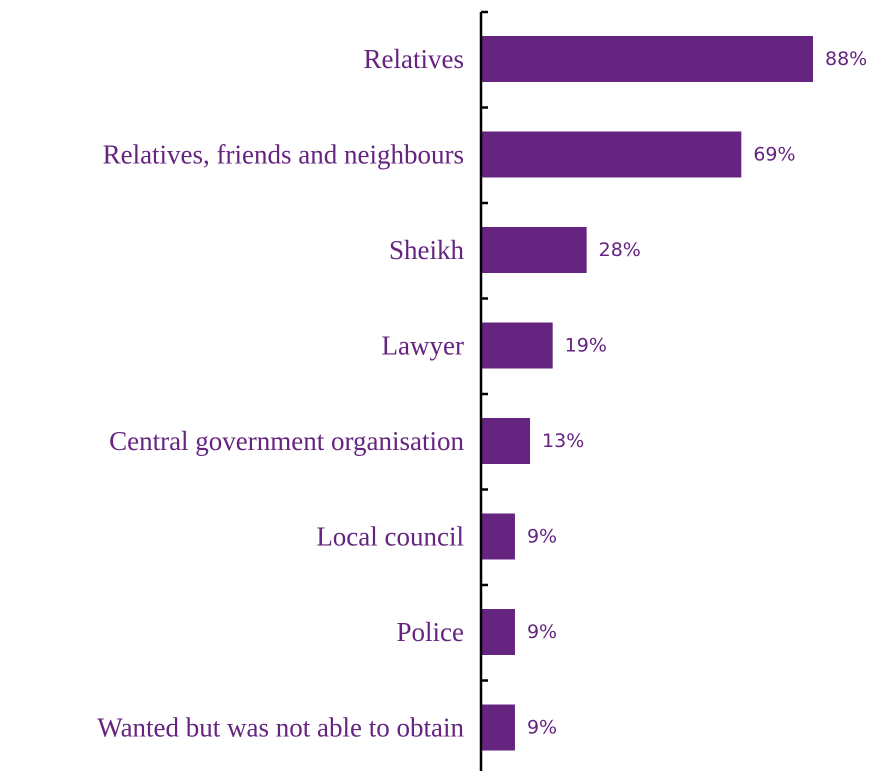  Describe the element at coordinates (431, 632) in the screenshot. I see `category-label: Police` at that location.